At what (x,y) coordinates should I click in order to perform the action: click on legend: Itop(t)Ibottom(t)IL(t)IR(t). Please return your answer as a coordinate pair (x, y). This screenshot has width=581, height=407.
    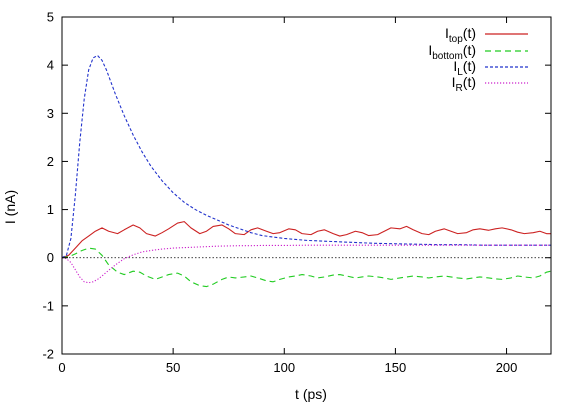
    Looking at the image, I should click on (478, 59).